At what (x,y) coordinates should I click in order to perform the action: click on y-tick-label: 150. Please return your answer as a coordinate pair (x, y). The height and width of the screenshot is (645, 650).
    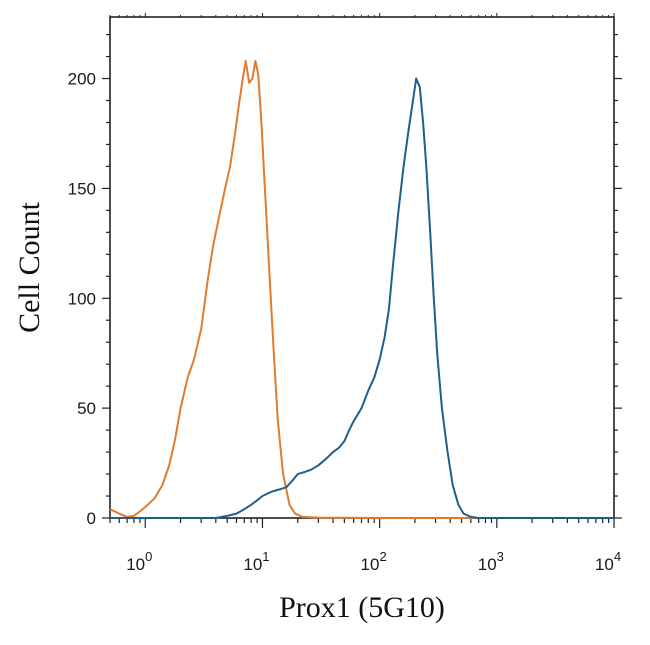
    Looking at the image, I should click on (82, 188).